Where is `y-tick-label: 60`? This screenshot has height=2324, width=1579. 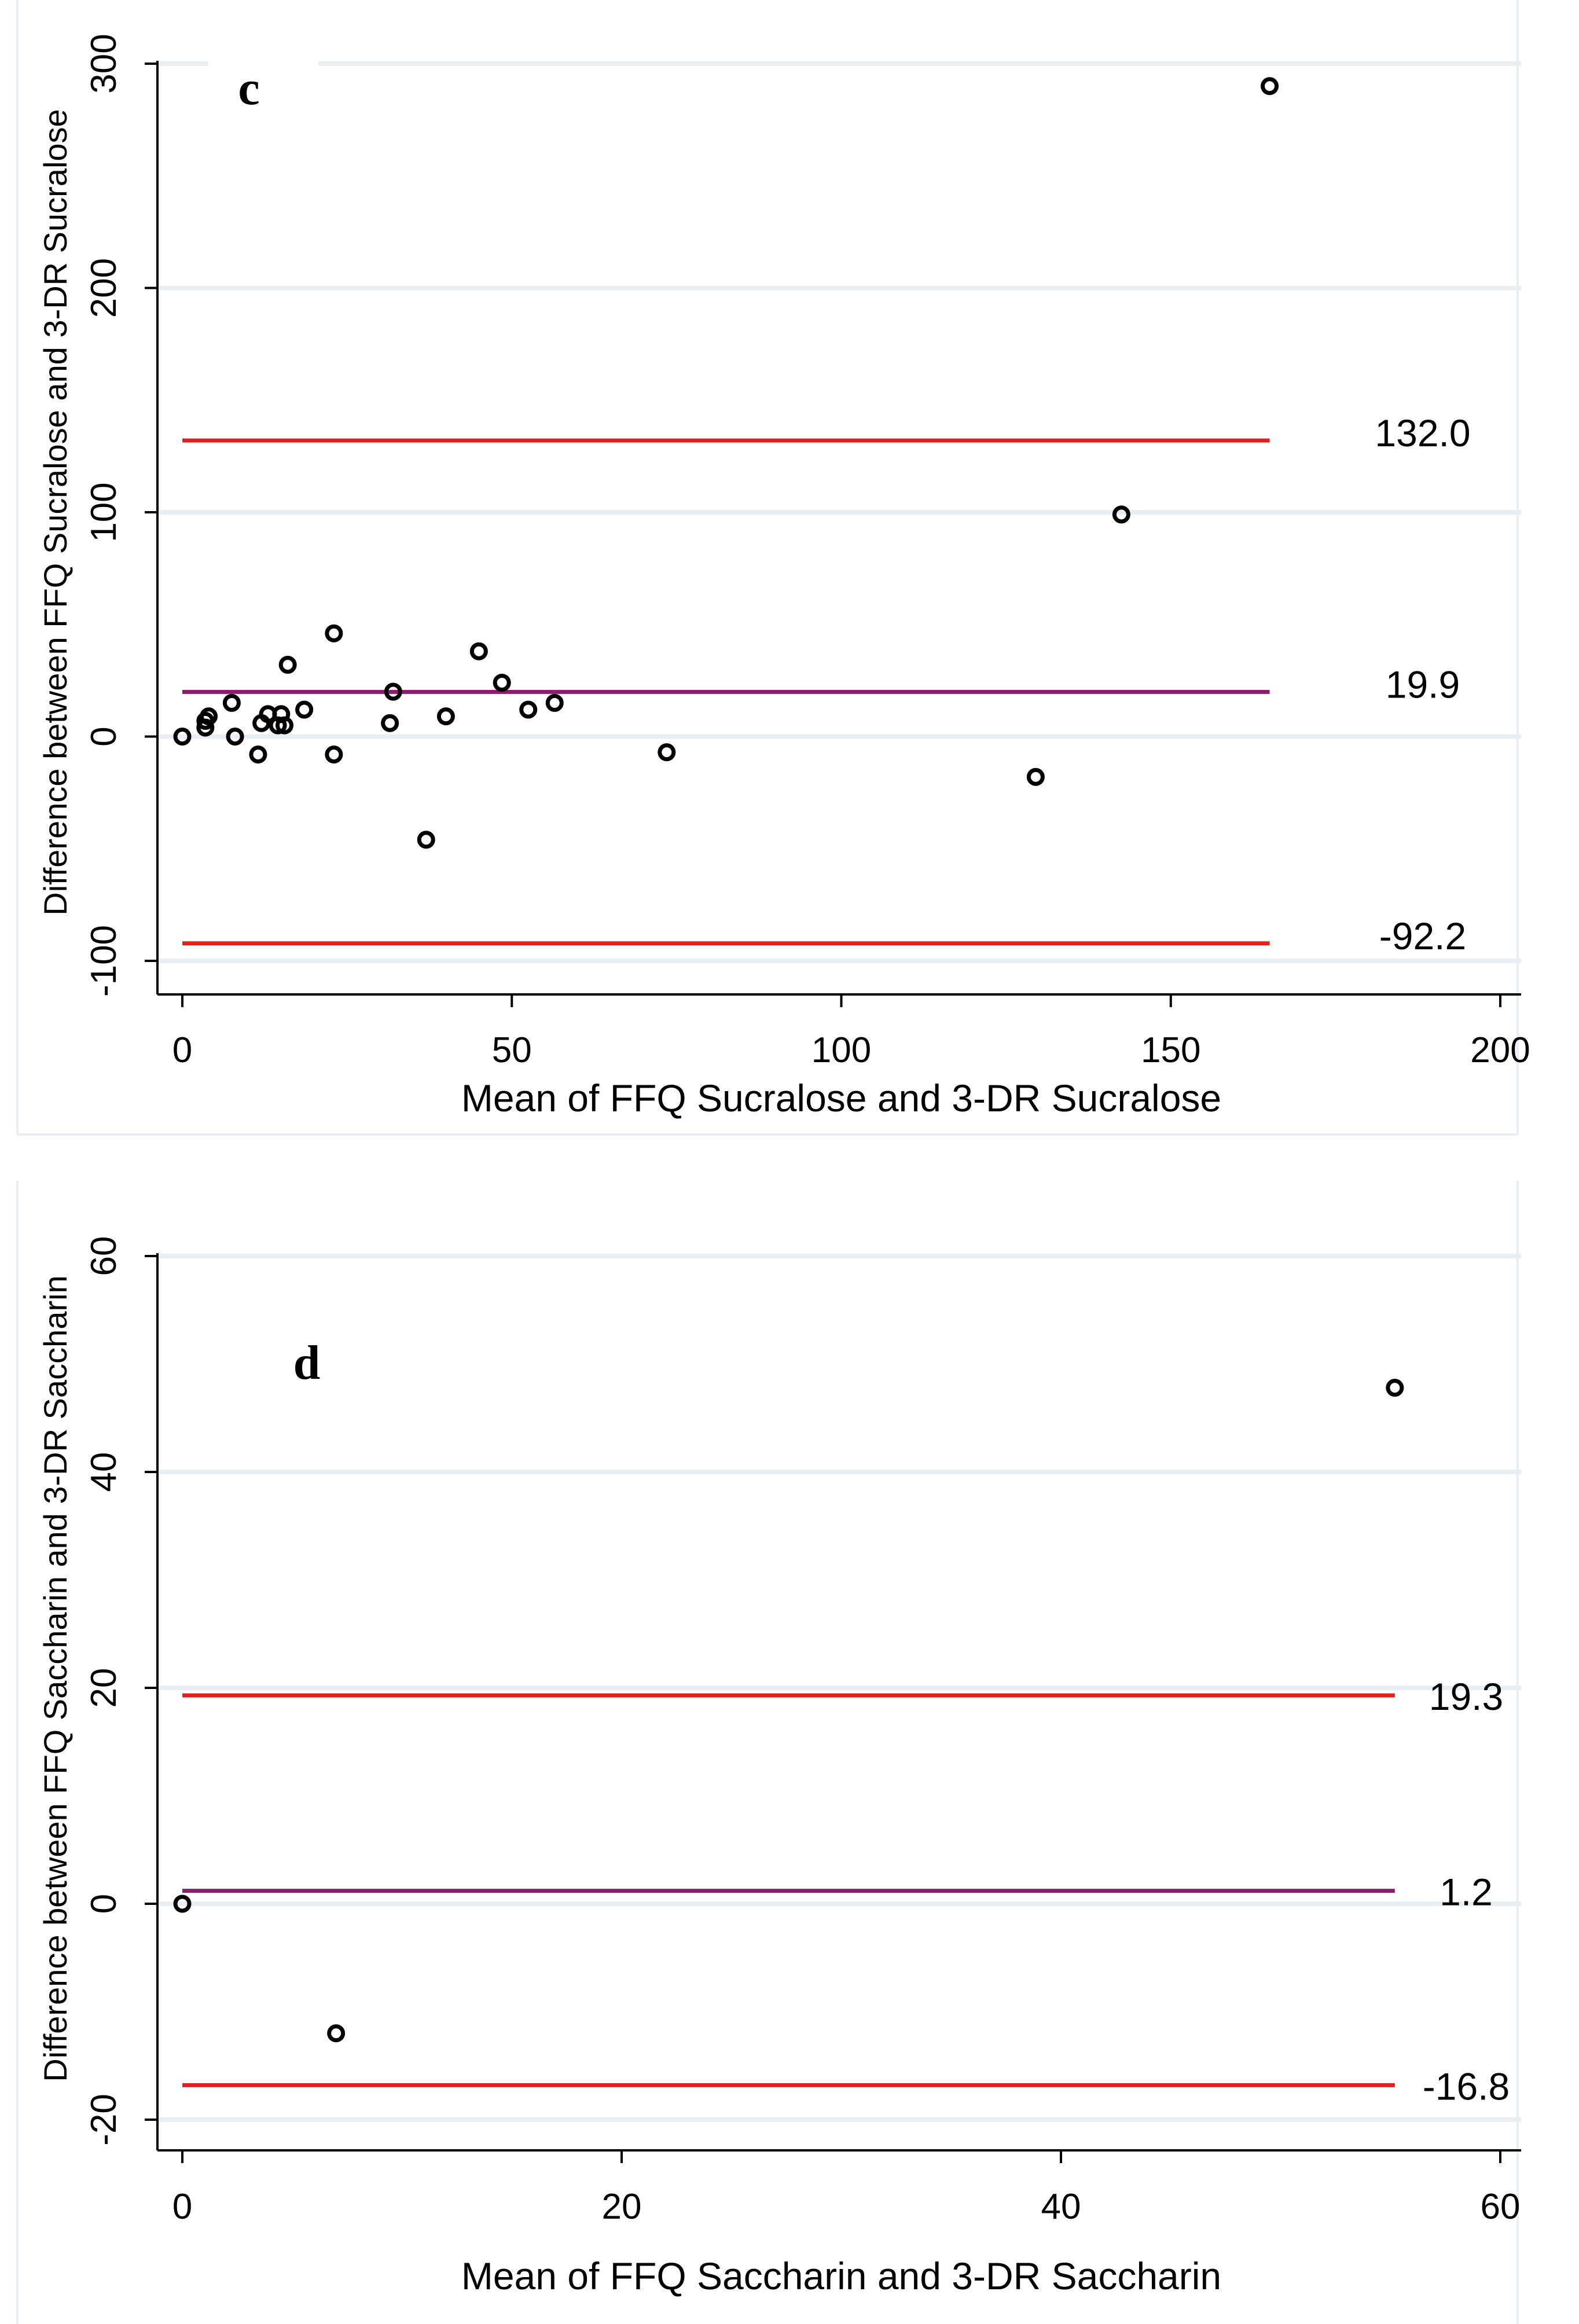 y-tick-label: 60 is located at coordinates (104, 1256).